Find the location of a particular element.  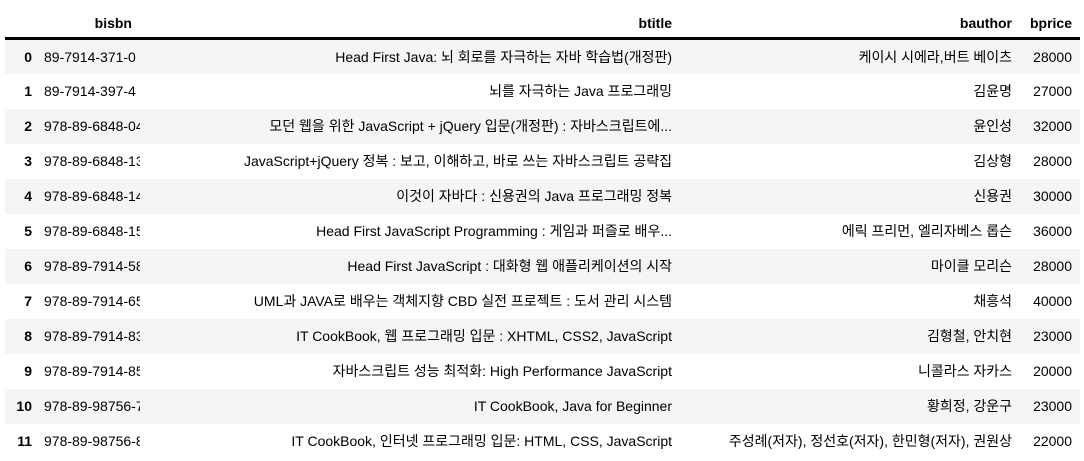

header-btitle: btitle is located at coordinates (410, 24).